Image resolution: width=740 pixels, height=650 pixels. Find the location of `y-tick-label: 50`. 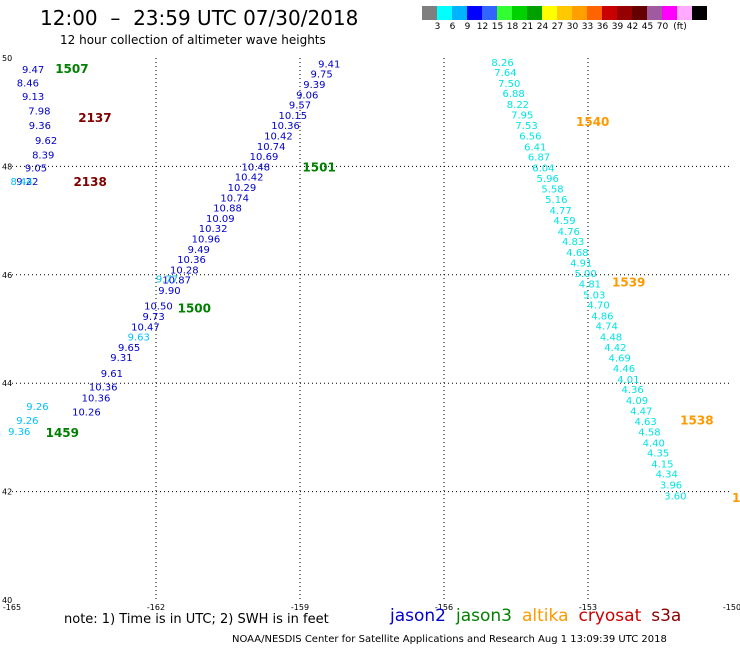

y-tick-label: 50 is located at coordinates (7, 58).